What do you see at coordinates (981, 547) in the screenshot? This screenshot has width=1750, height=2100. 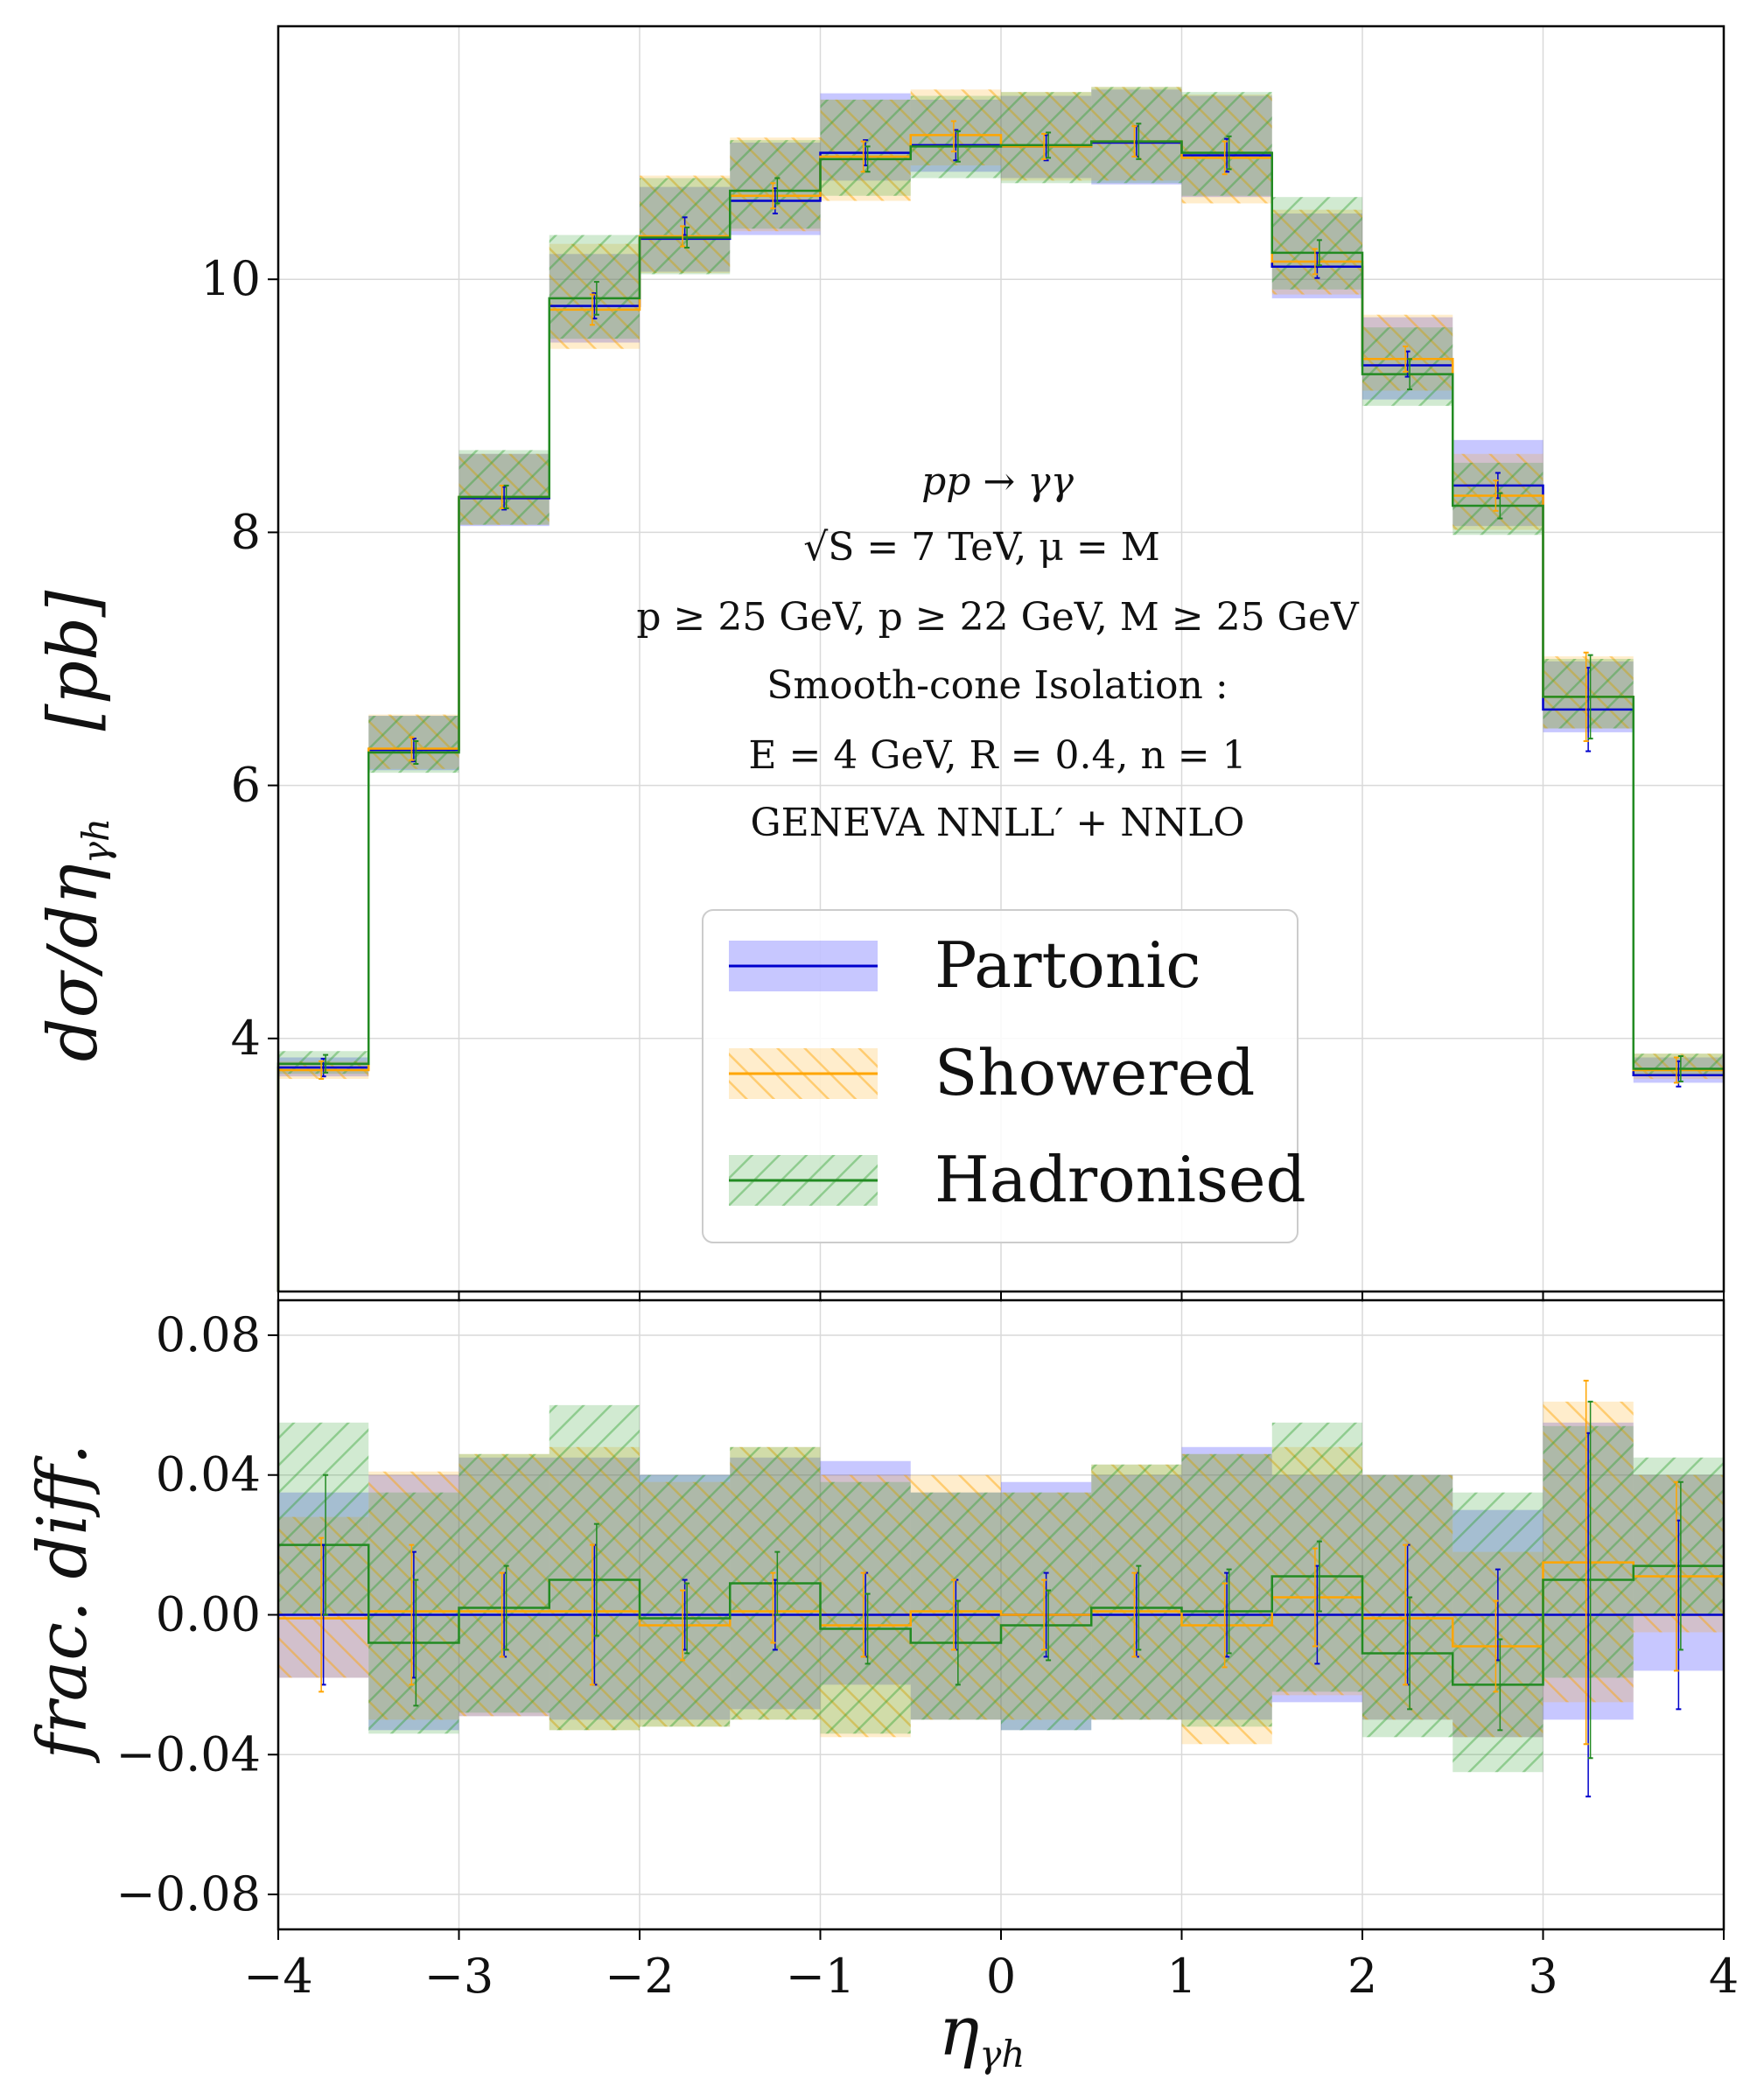 I see `annotation-energy-scale: √S = 7 TeV, μ = M` at bounding box center [981, 547].